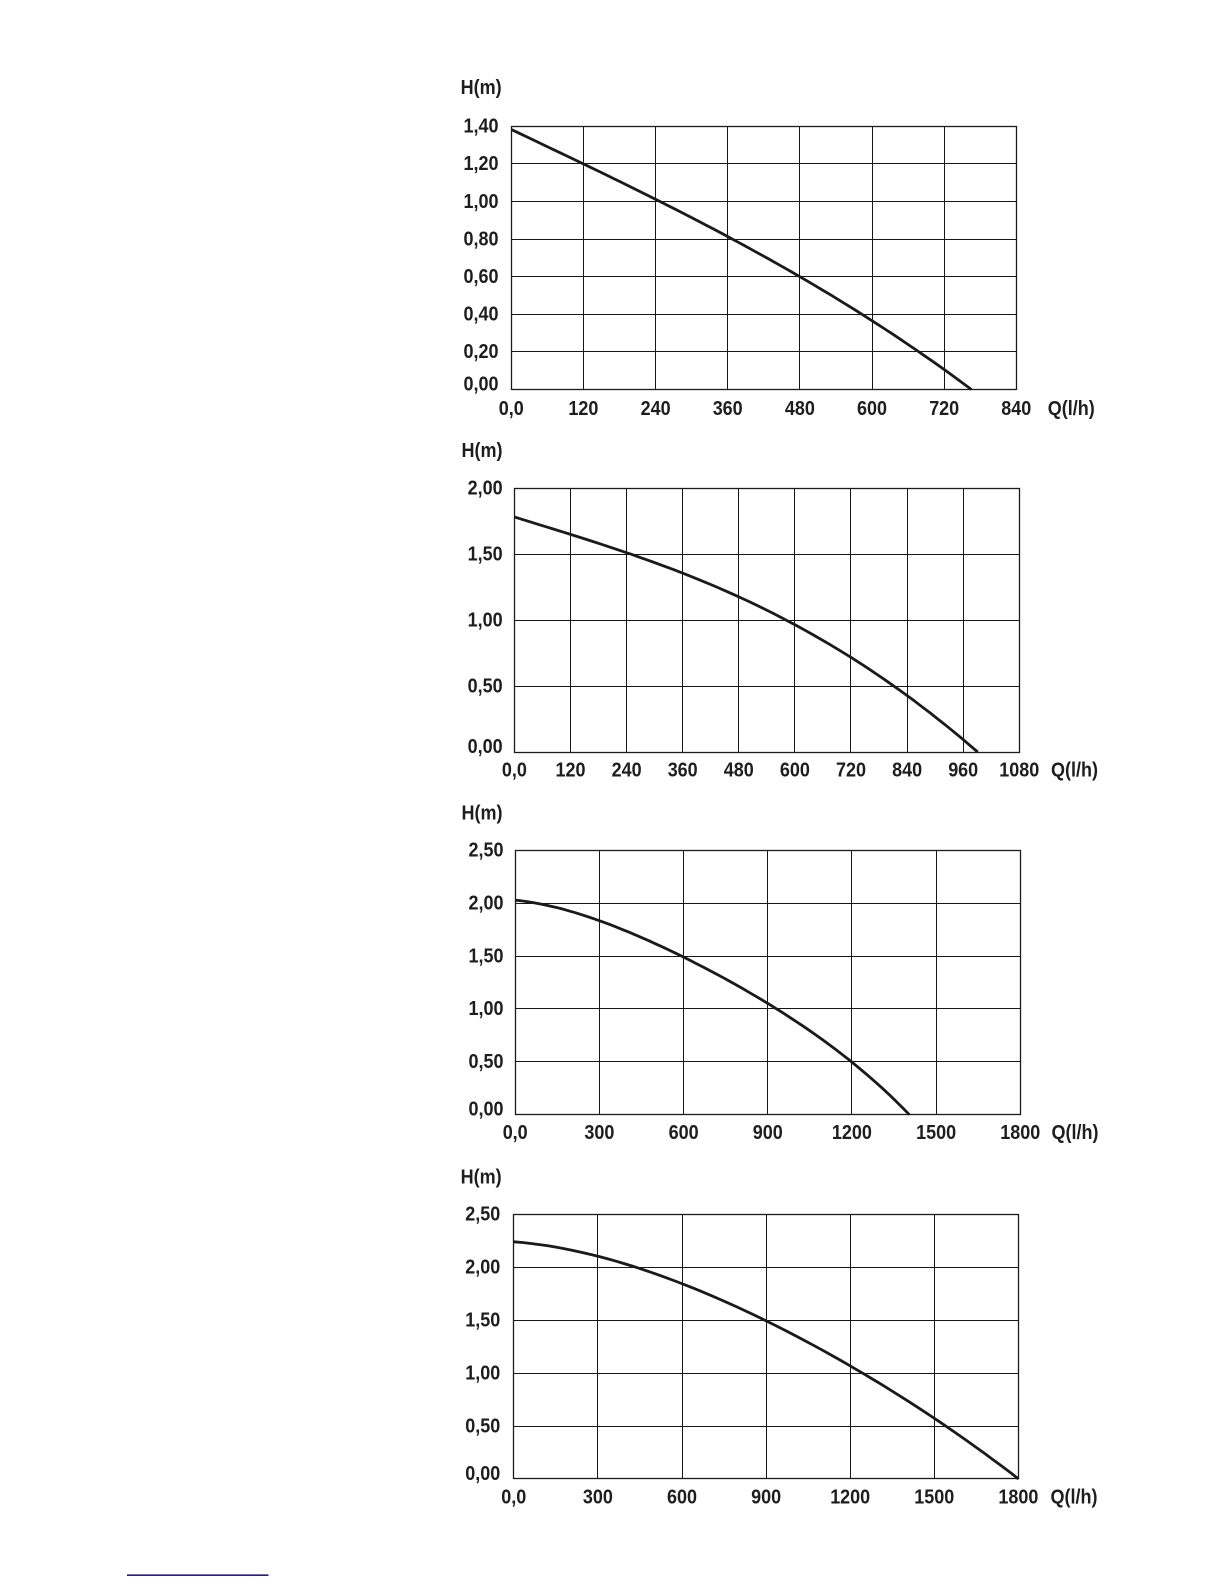 This screenshot has height=1584, width=1224. I want to click on svg-text: 0,80, so click(481, 239).